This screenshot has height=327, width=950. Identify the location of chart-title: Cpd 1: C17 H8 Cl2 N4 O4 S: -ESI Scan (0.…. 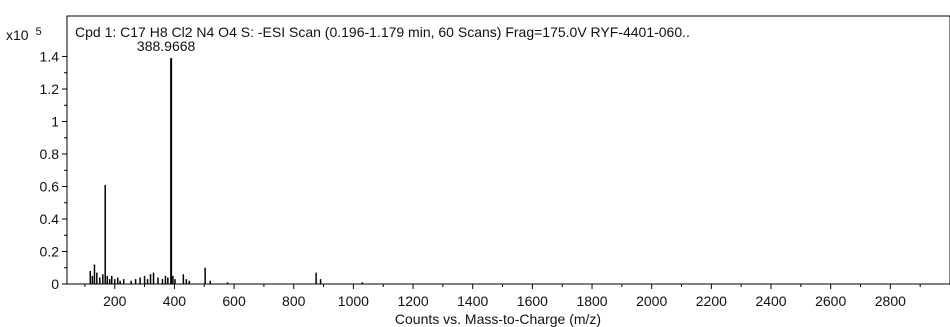
(382, 32).